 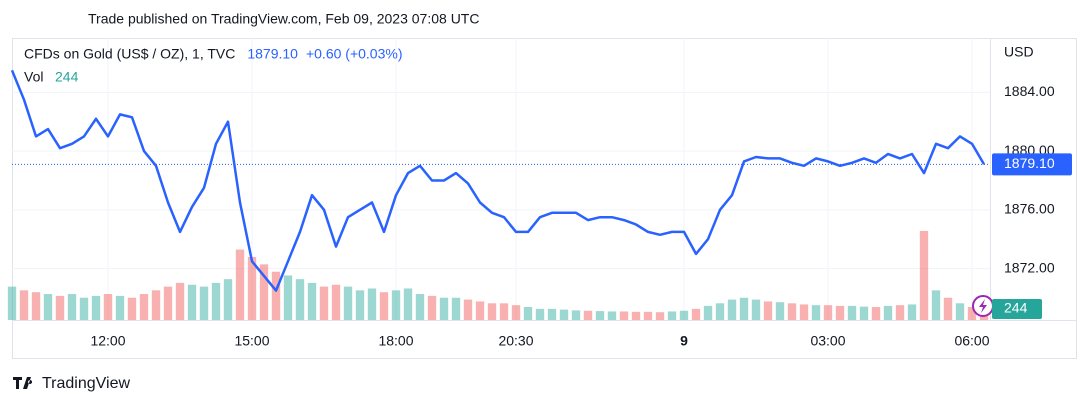 What do you see at coordinates (86, 383) in the screenshot?
I see `brand: TradingView` at bounding box center [86, 383].